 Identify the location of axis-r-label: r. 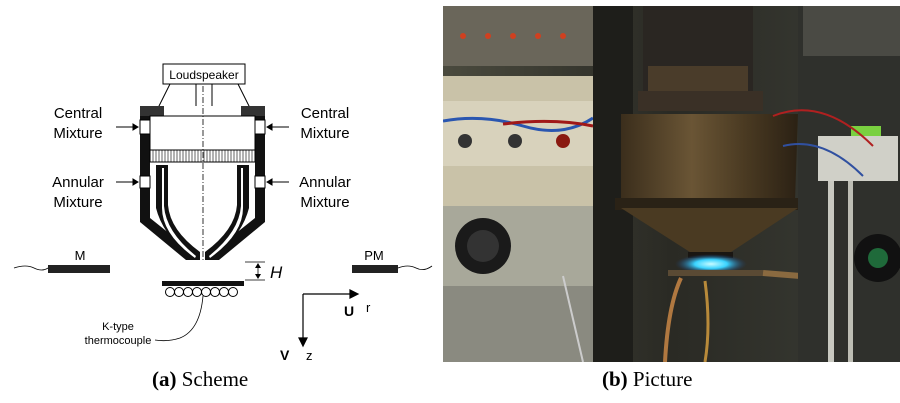
(368, 307).